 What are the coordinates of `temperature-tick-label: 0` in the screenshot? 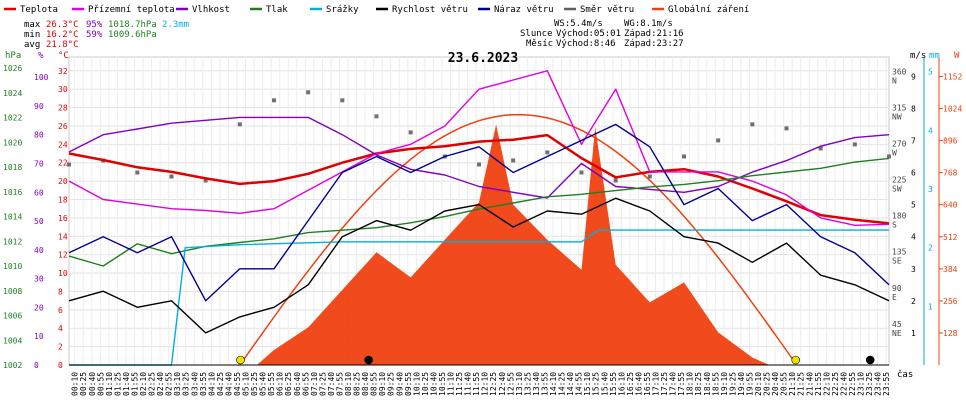 It's located at (60, 365).